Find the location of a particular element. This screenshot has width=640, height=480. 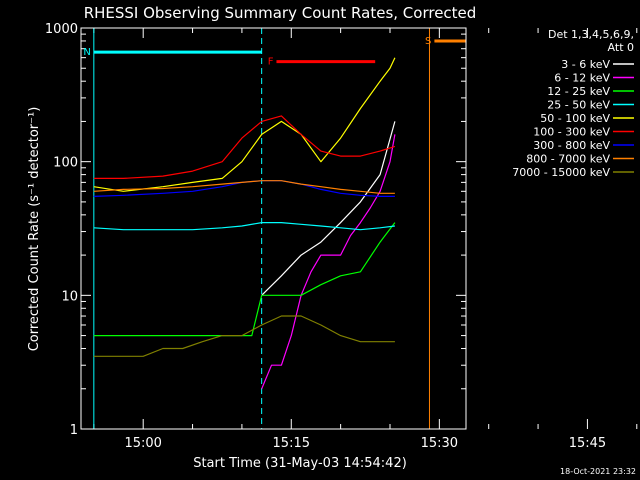

x-tick-label: 15:00 is located at coordinates (142, 443).